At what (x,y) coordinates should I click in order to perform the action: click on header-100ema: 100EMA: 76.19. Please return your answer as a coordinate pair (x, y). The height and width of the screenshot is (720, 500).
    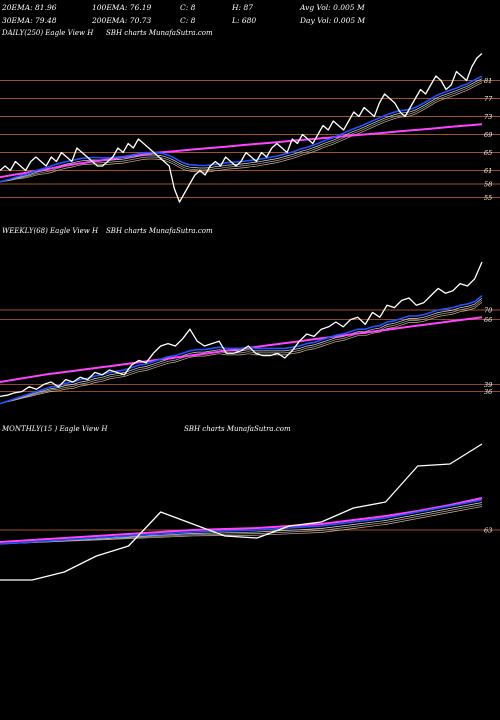
    Looking at the image, I should click on (122, 7).